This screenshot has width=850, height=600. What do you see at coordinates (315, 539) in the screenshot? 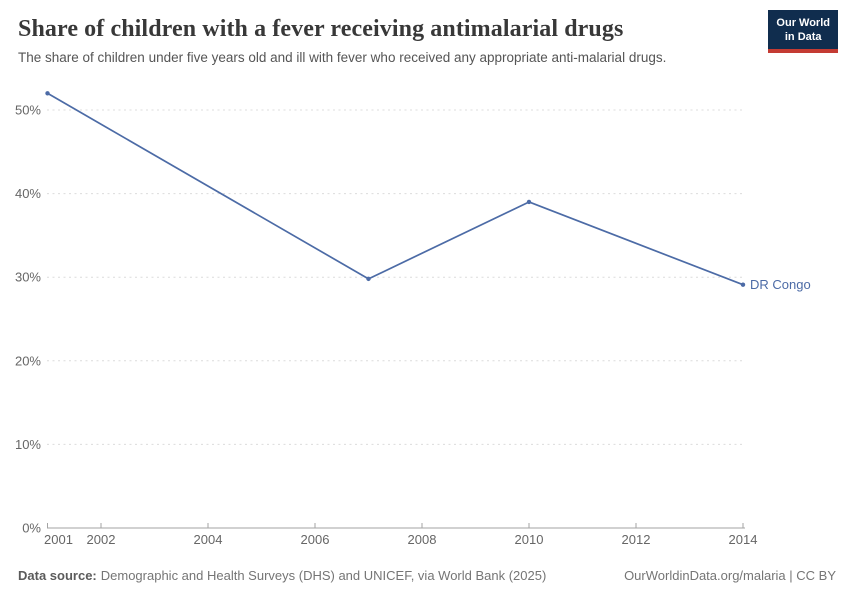
I see `x-axis-tick-label: 2006` at bounding box center [315, 539].